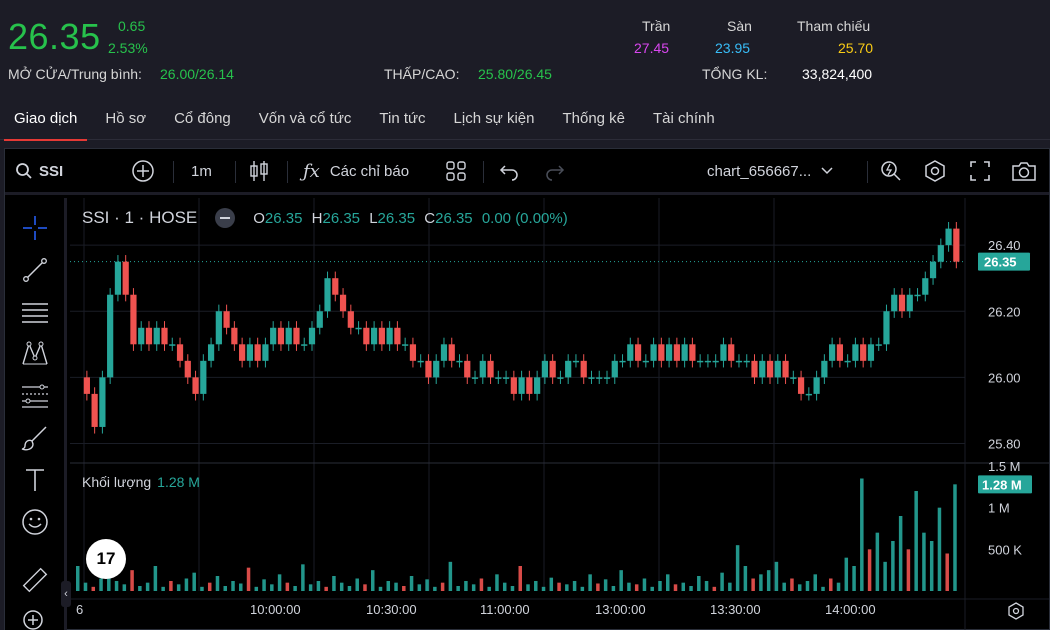 The image size is (1050, 630). Describe the element at coordinates (524, 218) in the screenshot. I see `legend-change: 0.00 (0.00%)` at that location.